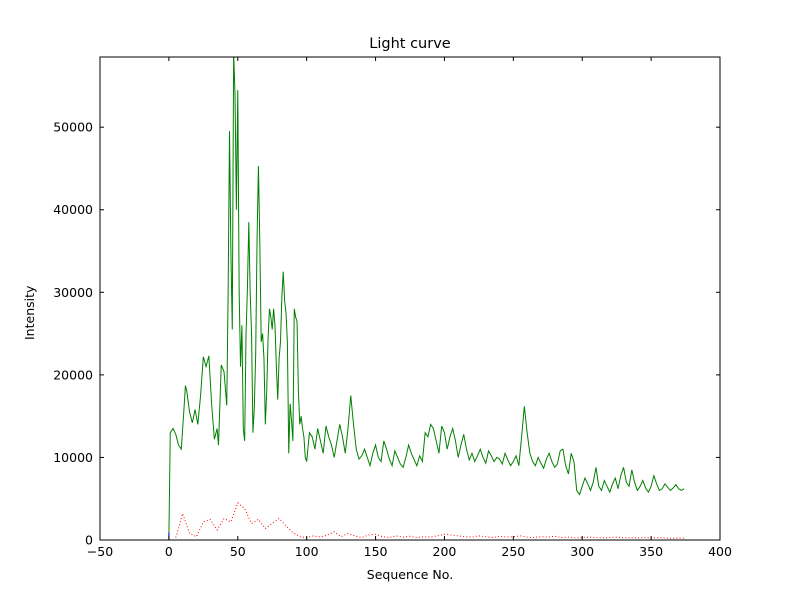 The width and height of the screenshot is (800, 600). Describe the element at coordinates (651, 551) in the screenshot. I see `x-tick-label: 350` at that location.